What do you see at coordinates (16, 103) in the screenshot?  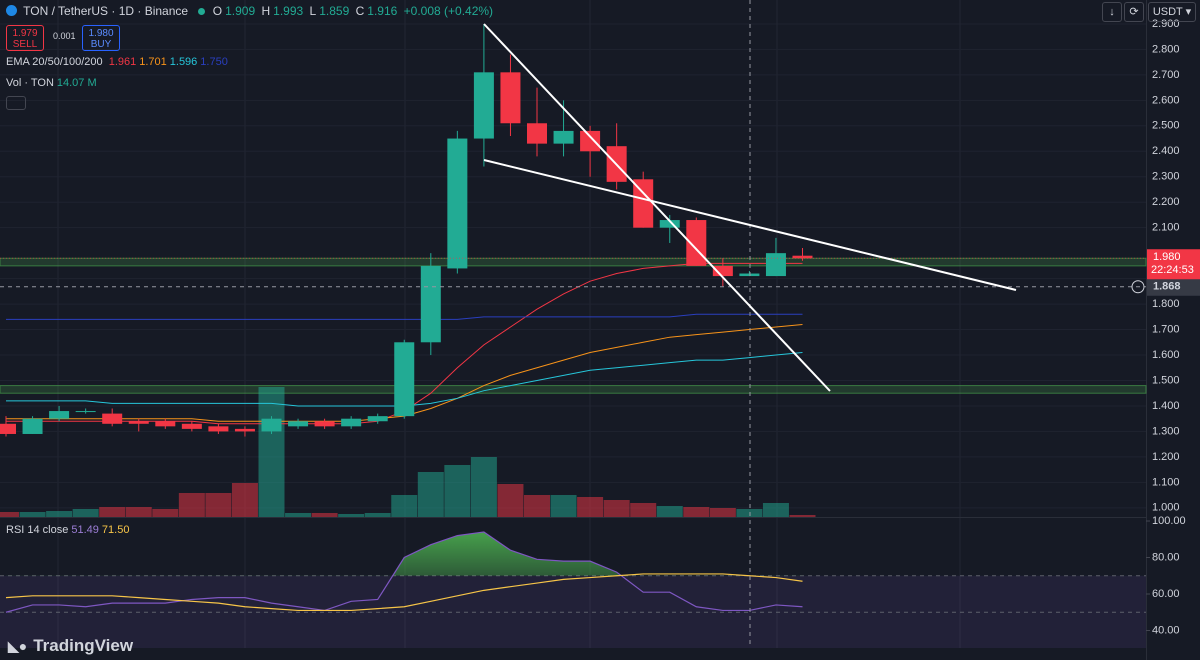 I see `collapse-button` at bounding box center [16, 103].